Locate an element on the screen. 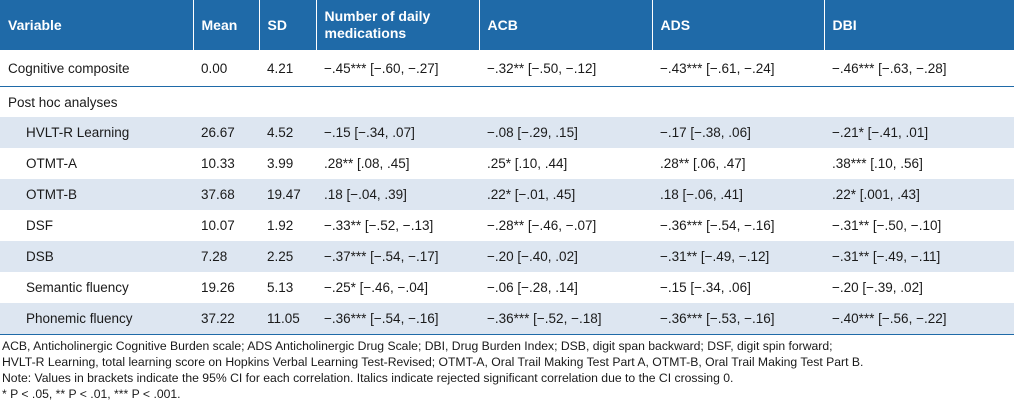 This screenshot has height=414, width=1014. row-label: OTMT-B is located at coordinates (96, 194).